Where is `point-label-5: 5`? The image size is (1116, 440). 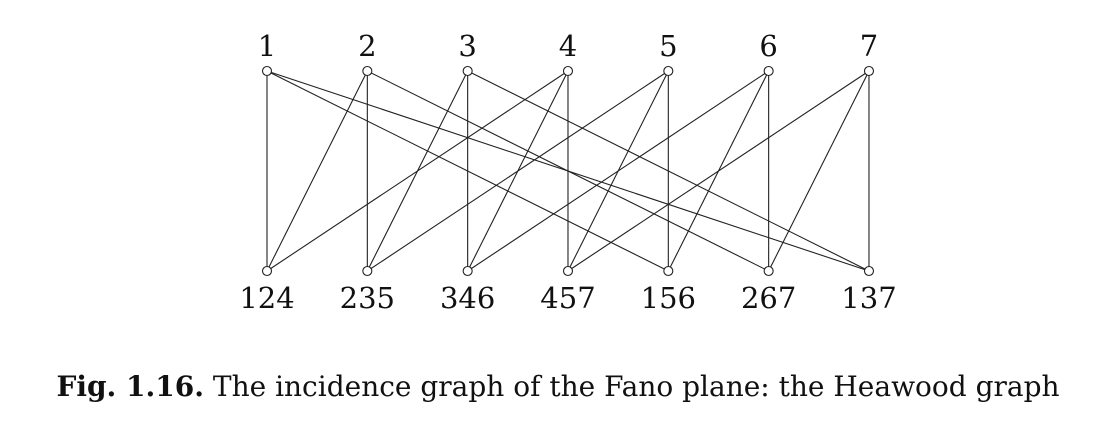
point-label-5: 5 is located at coordinates (668, 46).